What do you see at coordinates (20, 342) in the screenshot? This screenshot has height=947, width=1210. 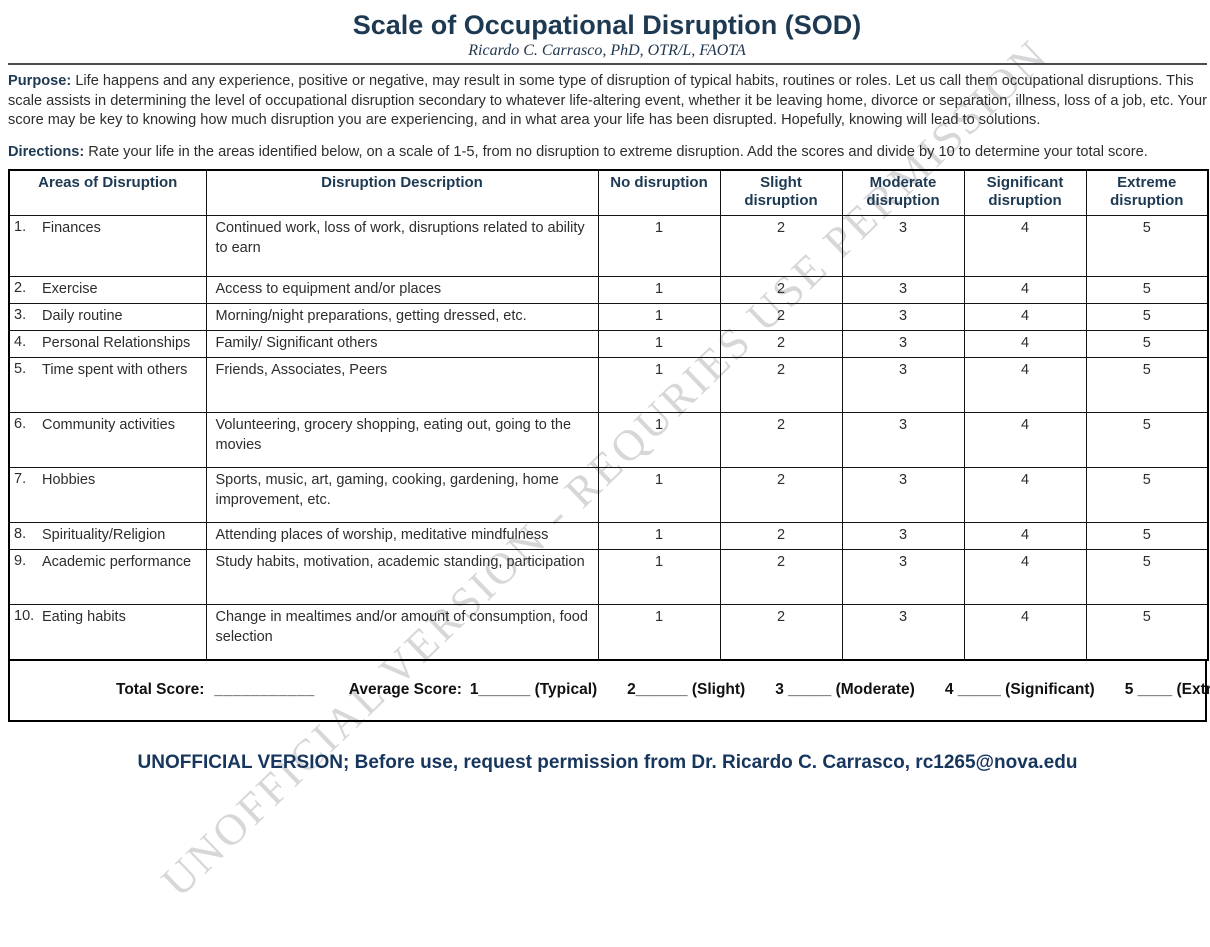 I see `row-number: 4.` at bounding box center [20, 342].